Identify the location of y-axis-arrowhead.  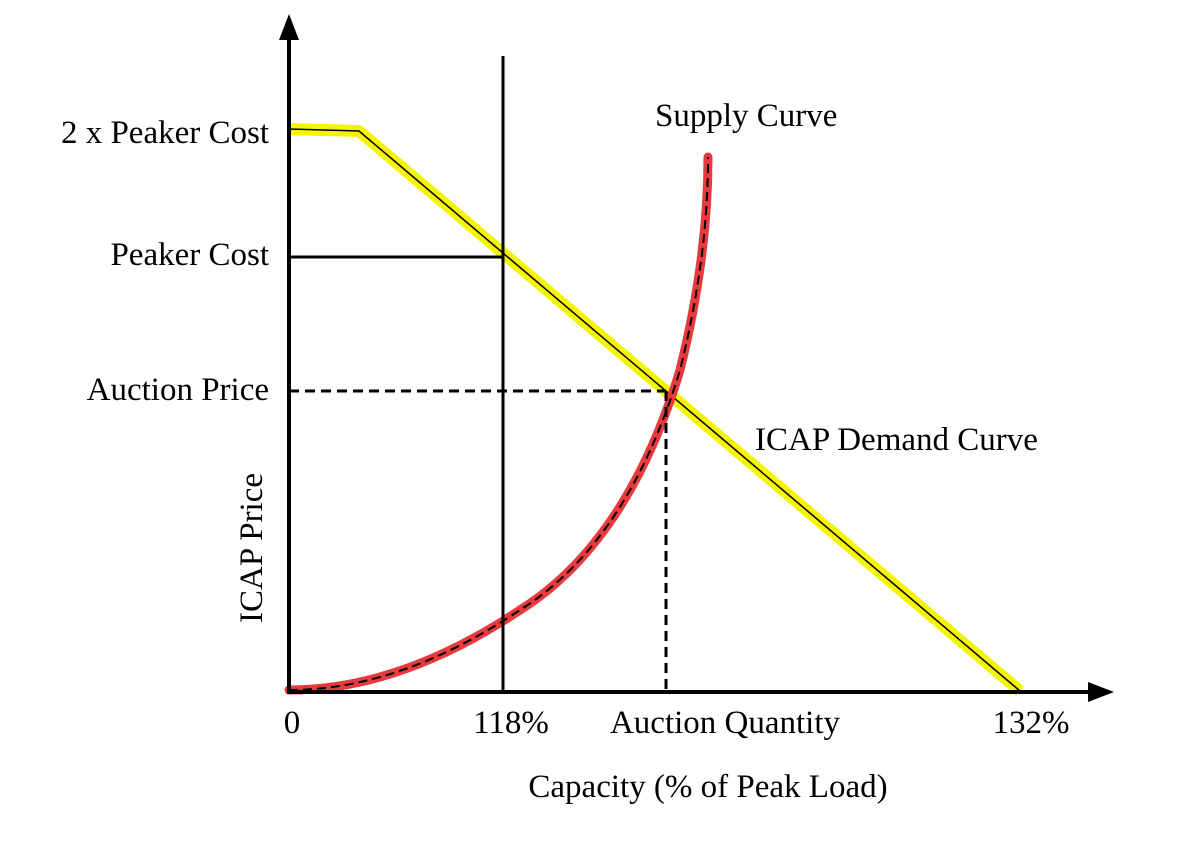
(289, 27).